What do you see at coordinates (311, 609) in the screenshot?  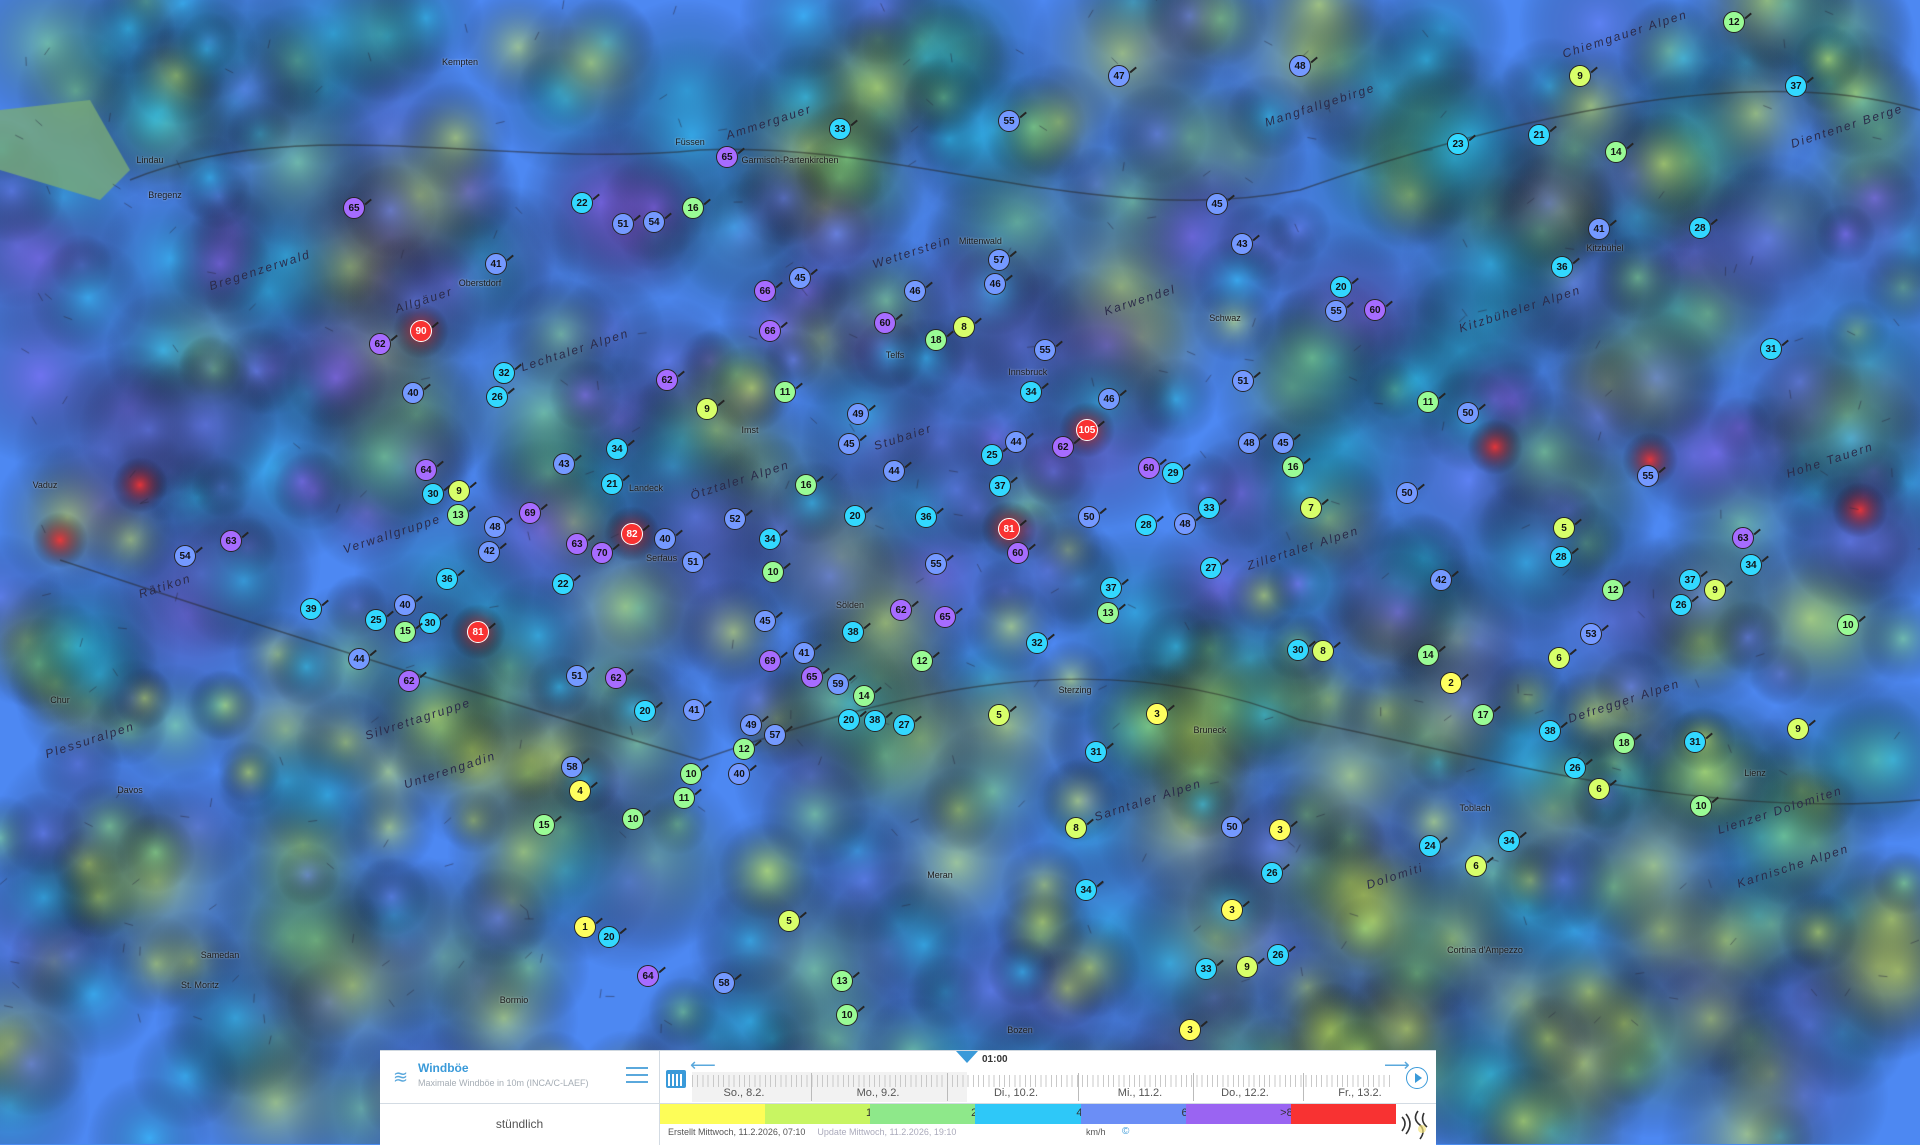 I see `gust-marker: 39` at bounding box center [311, 609].